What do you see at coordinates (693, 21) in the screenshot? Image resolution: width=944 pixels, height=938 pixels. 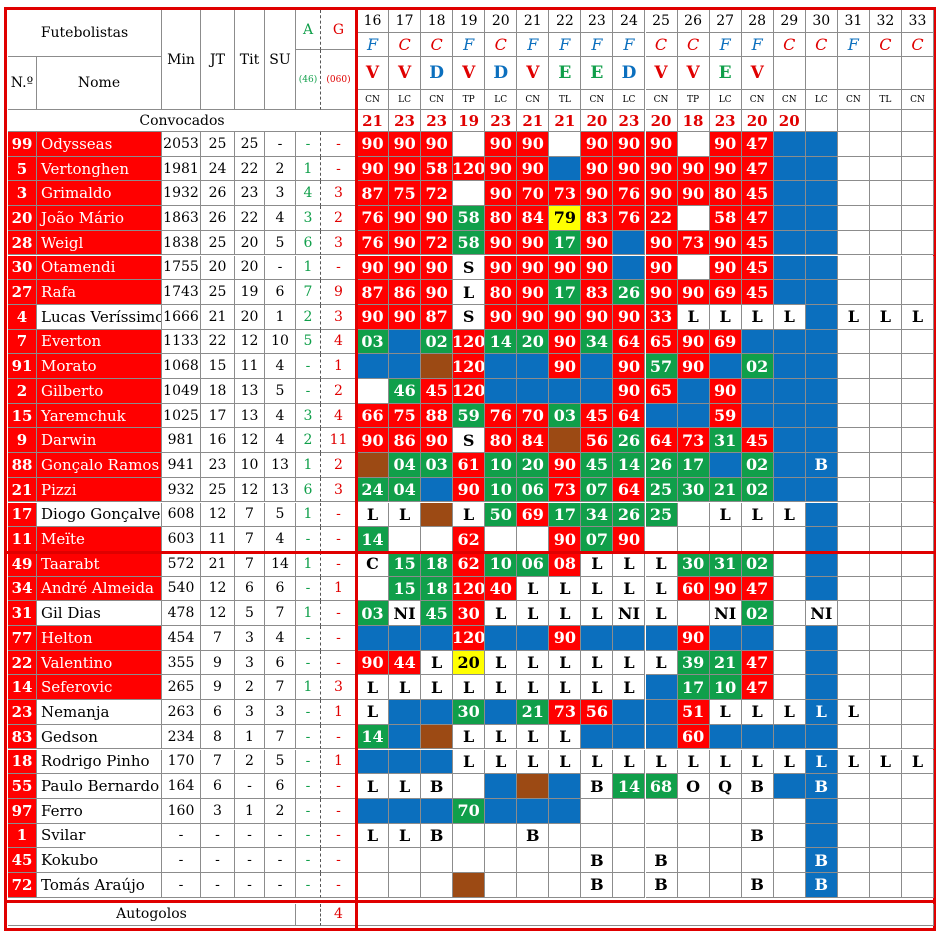 I see `match-number: 26` at bounding box center [693, 21].